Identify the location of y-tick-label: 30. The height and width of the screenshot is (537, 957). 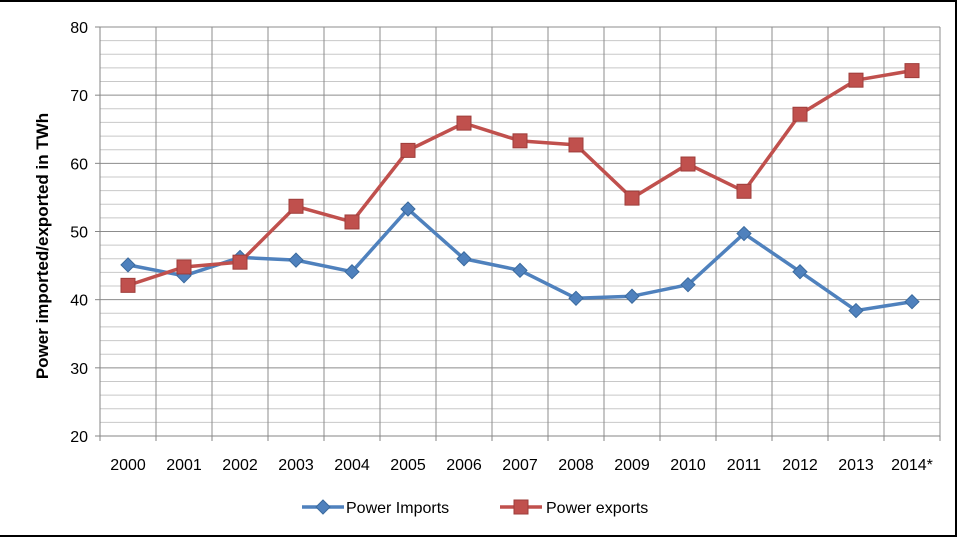
(79, 369).